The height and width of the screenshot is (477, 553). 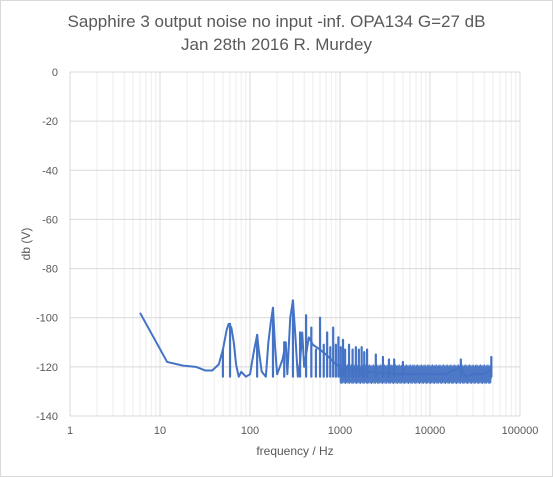 I want to click on chart-subtitle: Jan 28th 2016 R. Murdey, so click(x=276, y=44).